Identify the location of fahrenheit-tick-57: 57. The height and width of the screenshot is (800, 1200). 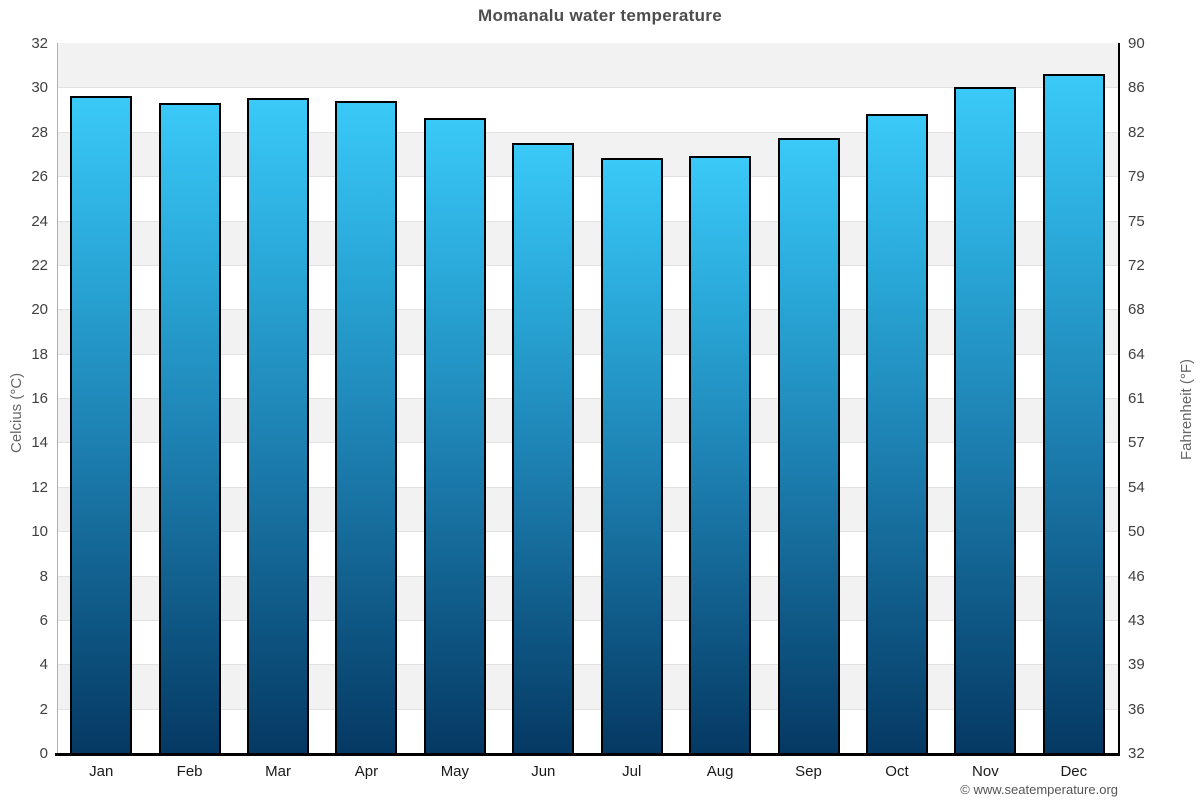
(1136, 443).